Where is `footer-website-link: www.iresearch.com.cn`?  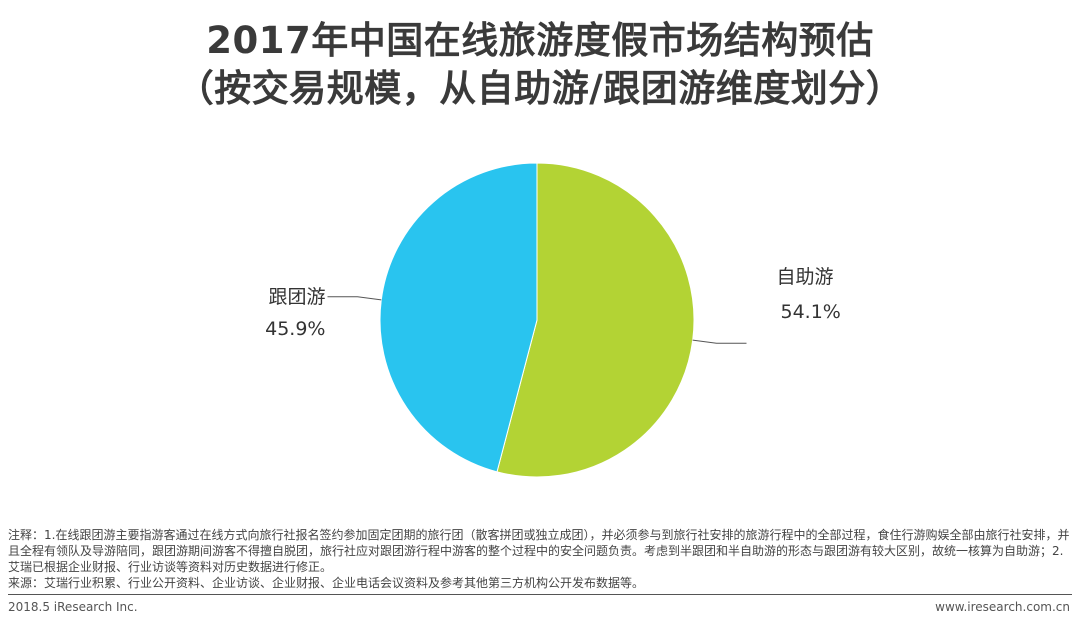
footer-website-link: www.iresearch.com.cn is located at coordinates (1002, 607).